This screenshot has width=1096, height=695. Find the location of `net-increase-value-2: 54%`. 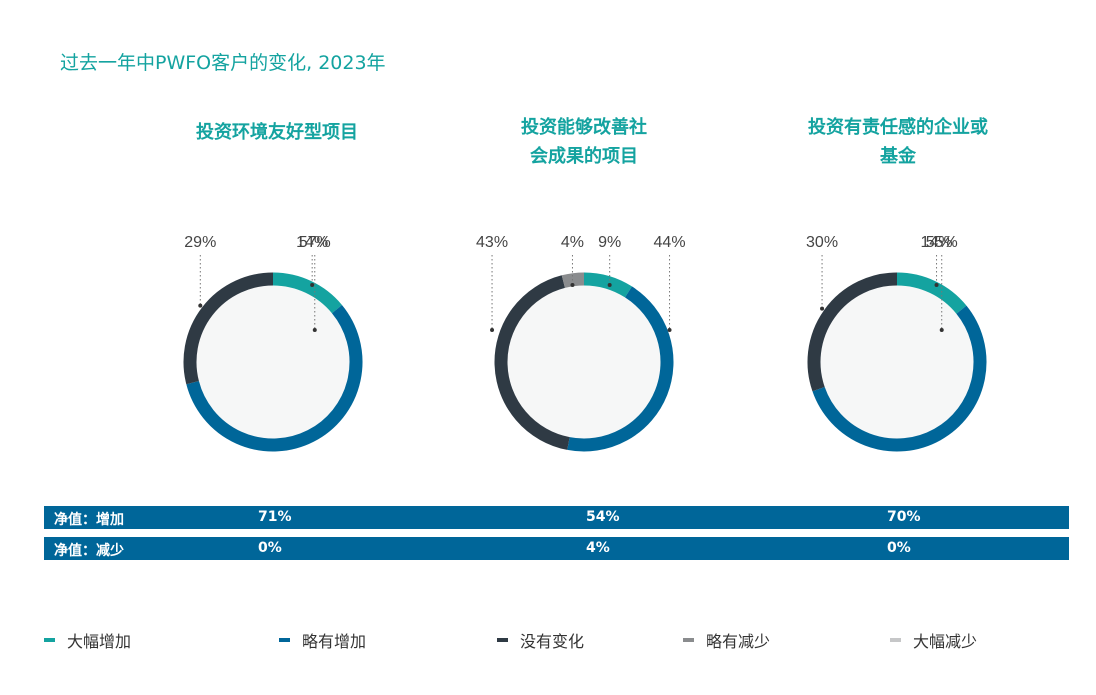

net-increase-value-2: 54% is located at coordinates (603, 517).